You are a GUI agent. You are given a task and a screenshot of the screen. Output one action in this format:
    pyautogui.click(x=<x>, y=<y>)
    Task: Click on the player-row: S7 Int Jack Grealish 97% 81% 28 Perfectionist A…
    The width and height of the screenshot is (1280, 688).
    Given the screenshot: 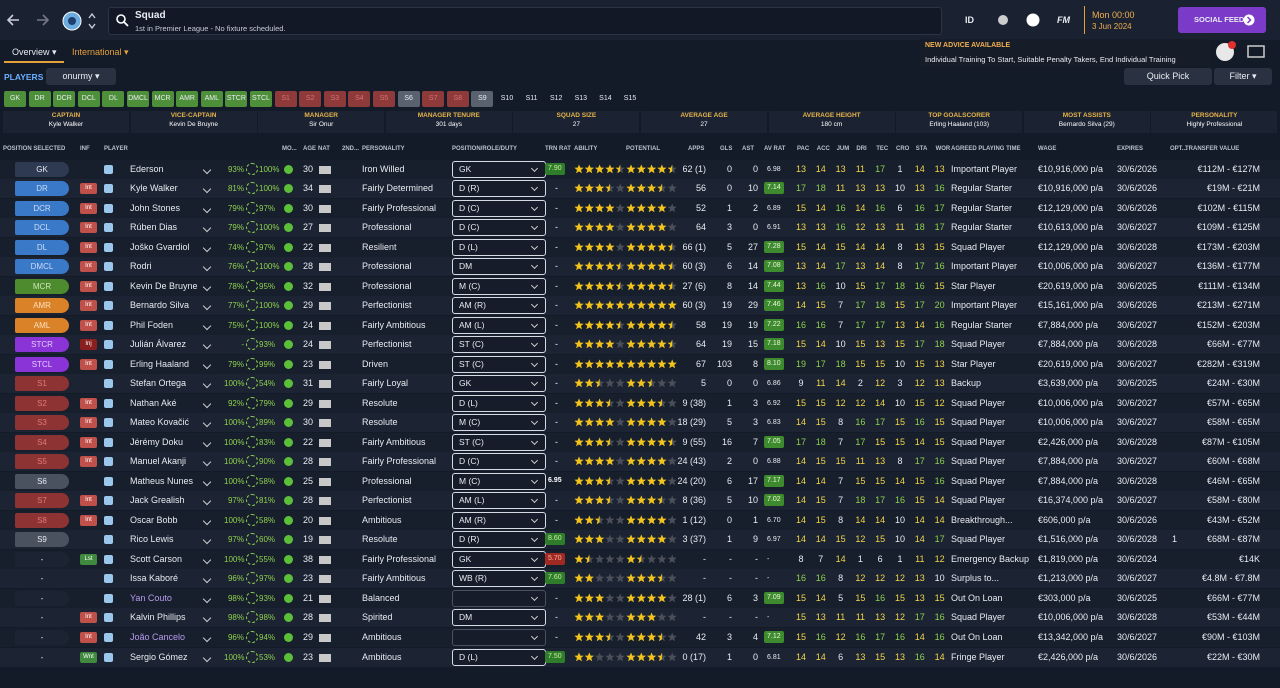 What is the action you would take?
    pyautogui.click(x=640, y=501)
    